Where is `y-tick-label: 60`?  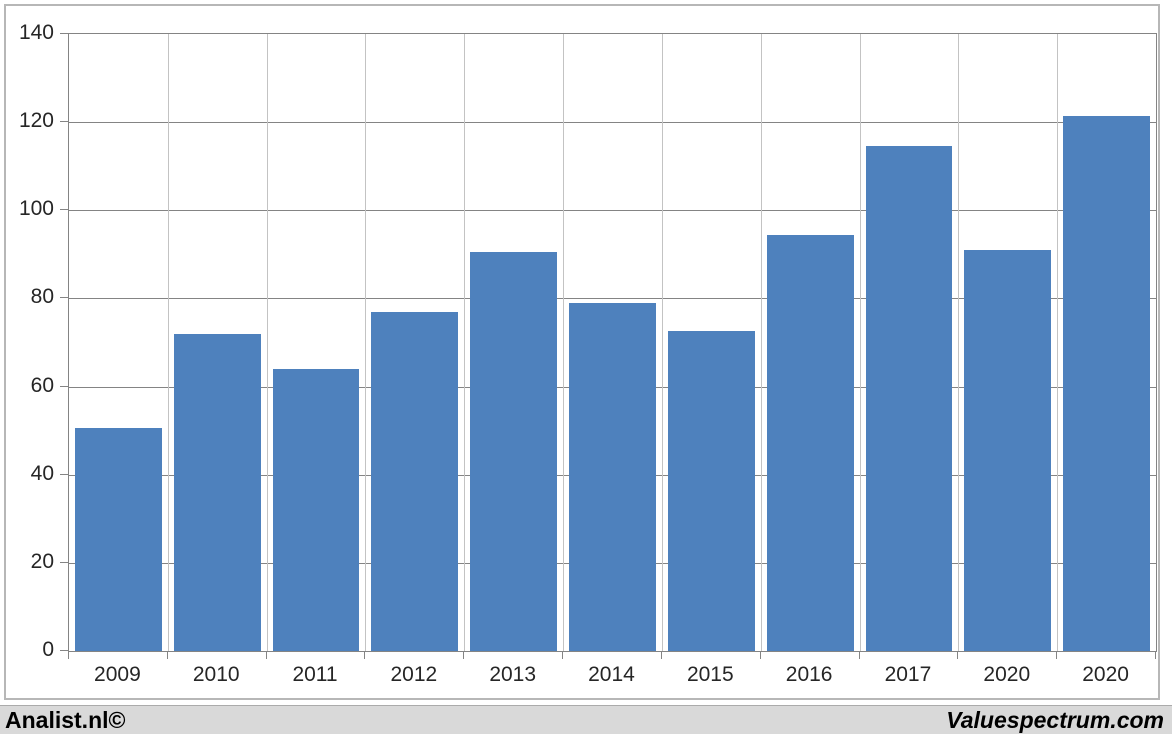 y-tick-label: 60 is located at coordinates (42, 385).